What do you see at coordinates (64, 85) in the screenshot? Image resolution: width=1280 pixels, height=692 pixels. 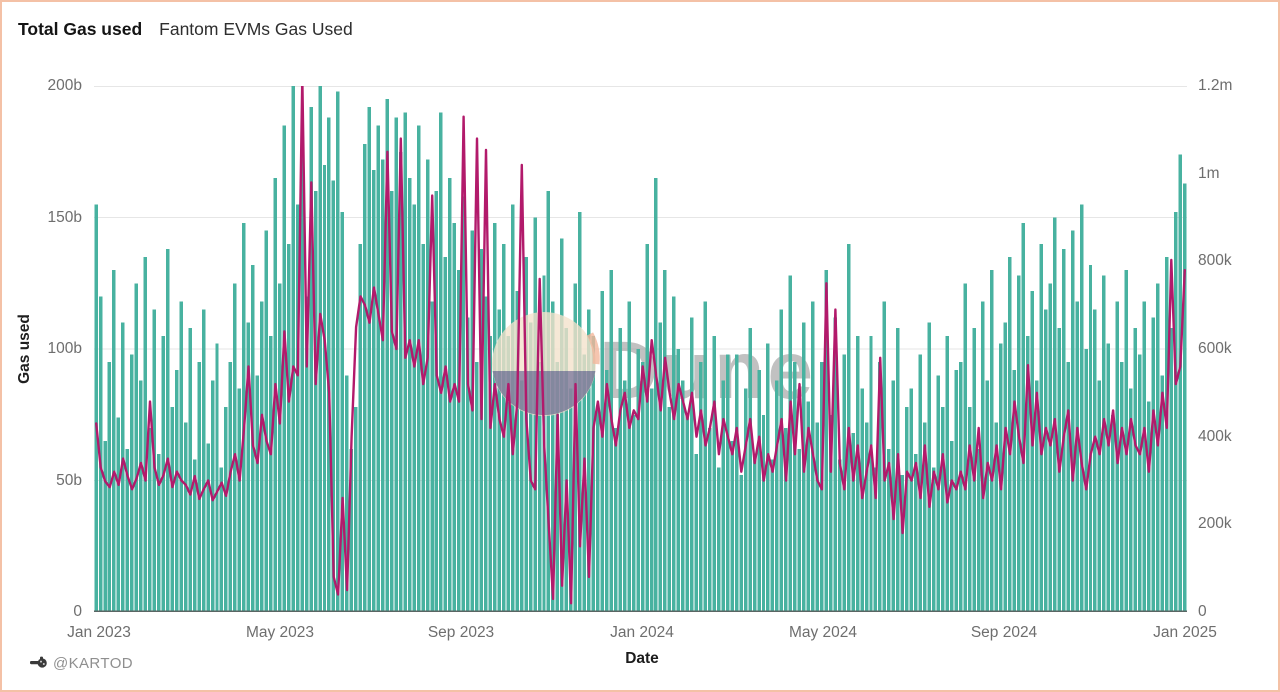 I see `y-left-tick: 200b` at bounding box center [64, 85].